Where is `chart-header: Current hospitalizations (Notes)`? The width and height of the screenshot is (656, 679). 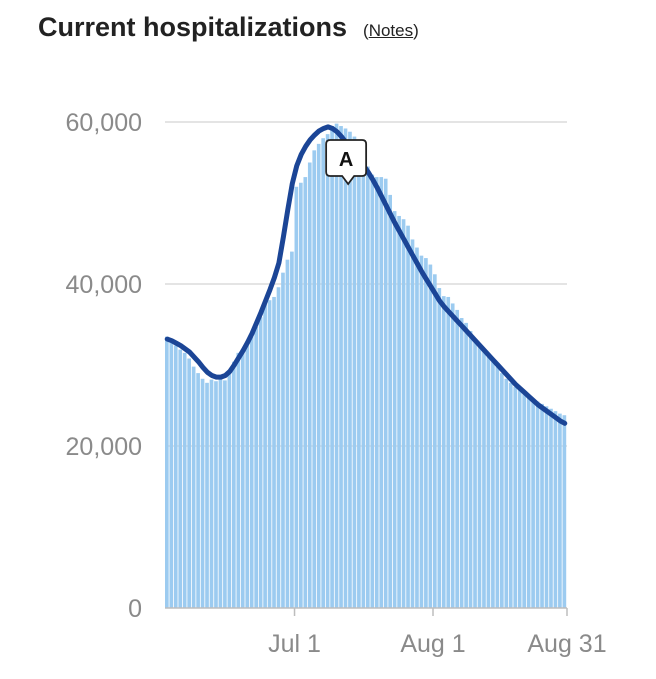 chart-header: Current hospitalizations (Notes) is located at coordinates (228, 27).